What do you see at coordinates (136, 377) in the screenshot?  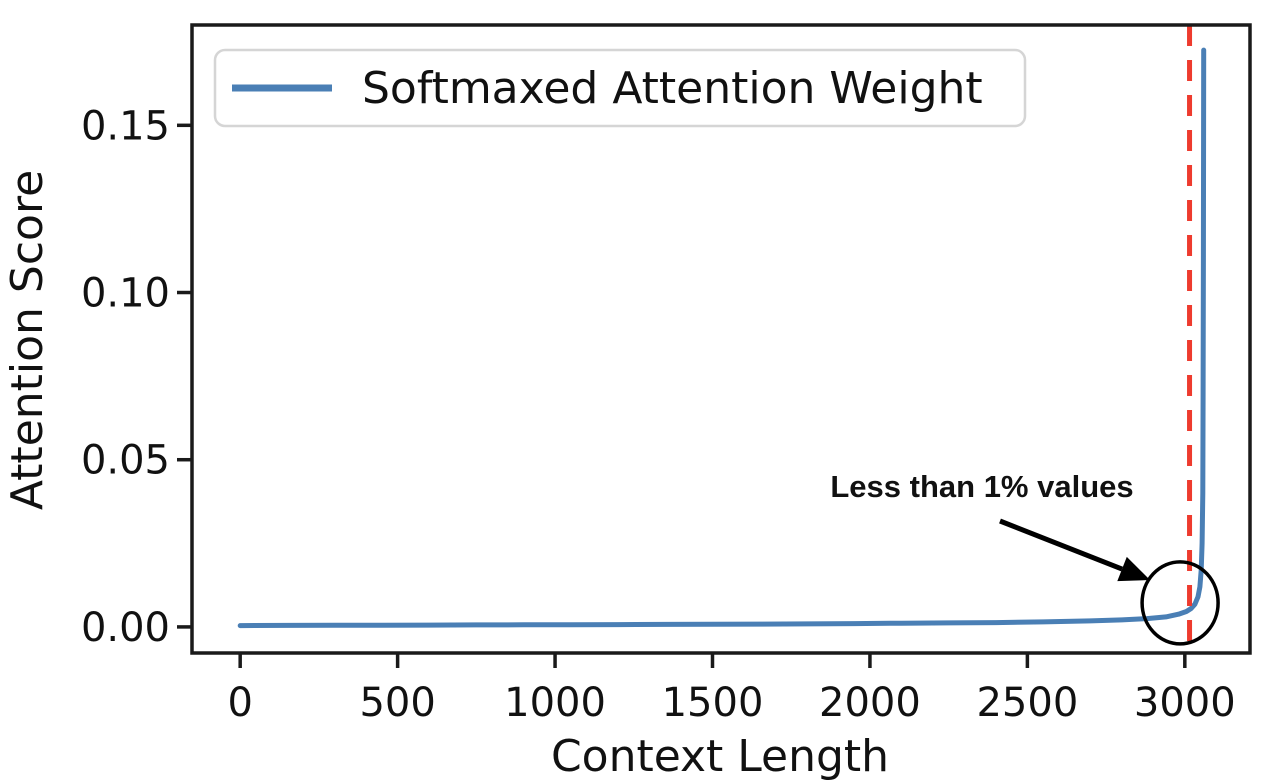 I see `y-axis-ticks: 0.00 0.05 0.10 0.15` at bounding box center [136, 377].